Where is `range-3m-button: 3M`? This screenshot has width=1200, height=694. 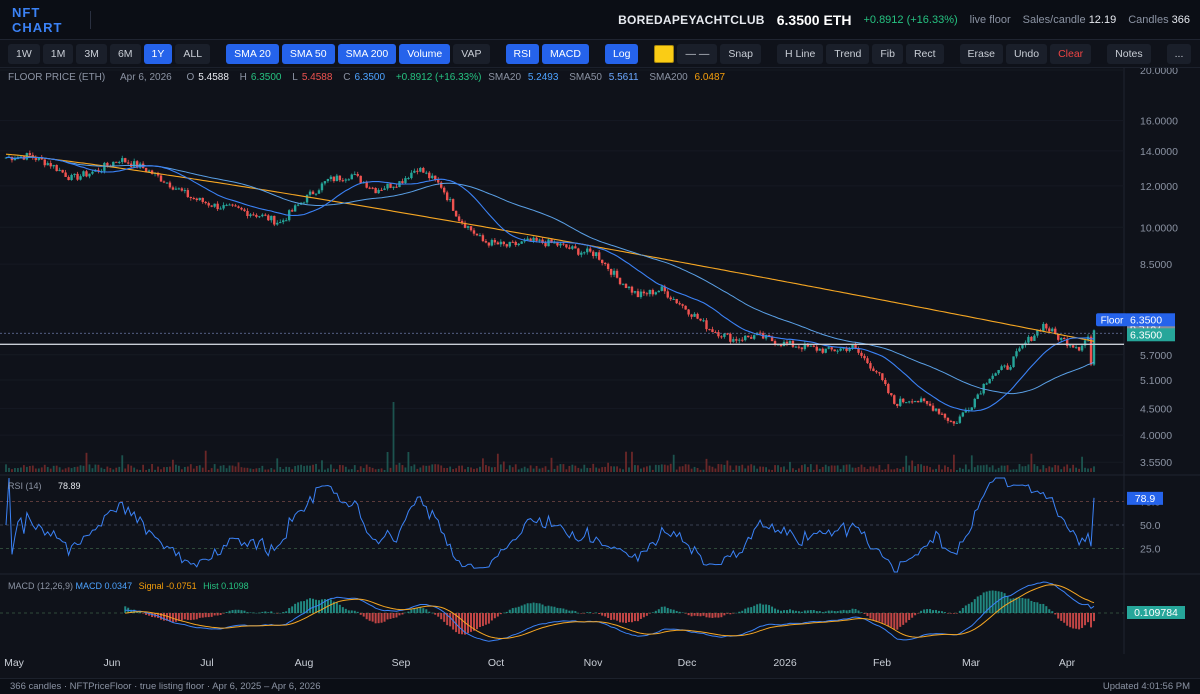
range-3m-button: 3M is located at coordinates (91, 53).